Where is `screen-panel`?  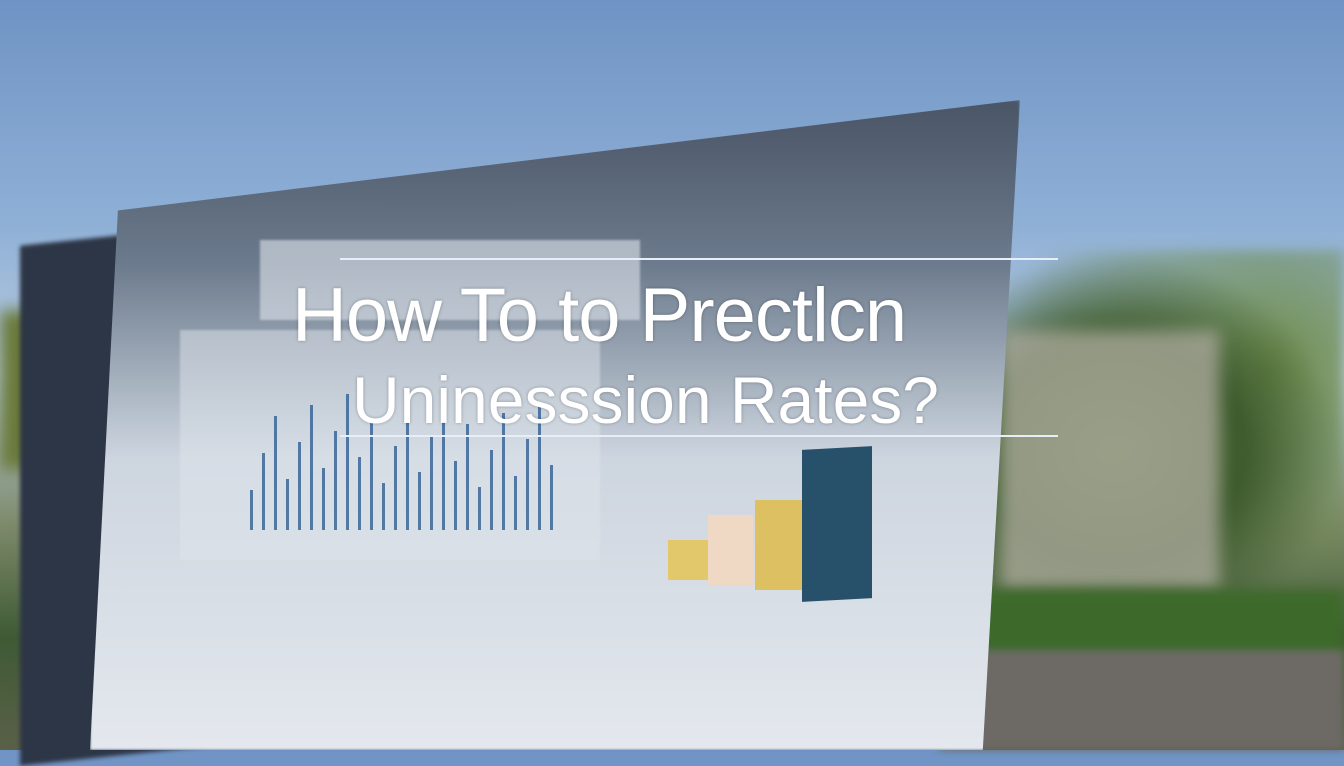
screen-panel is located at coordinates (450, 280).